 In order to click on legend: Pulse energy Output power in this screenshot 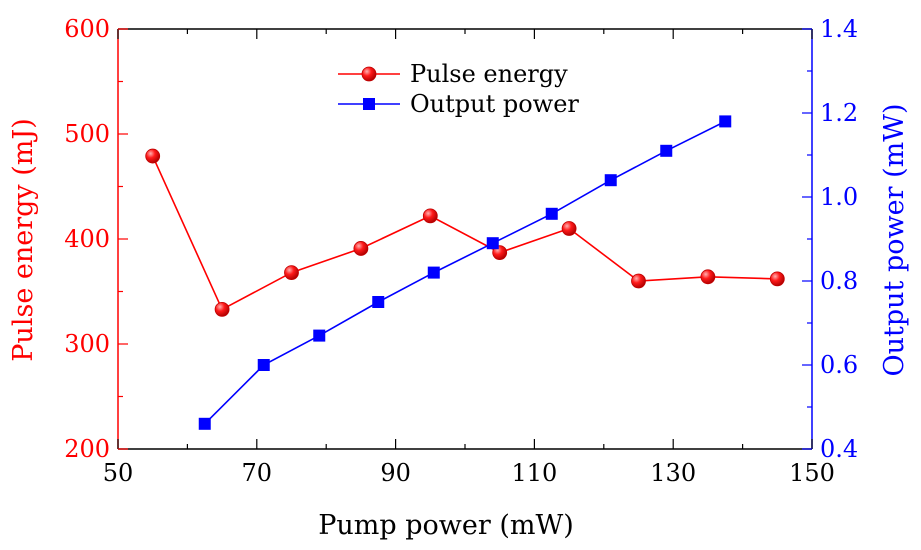, I will do `click(458, 89)`.